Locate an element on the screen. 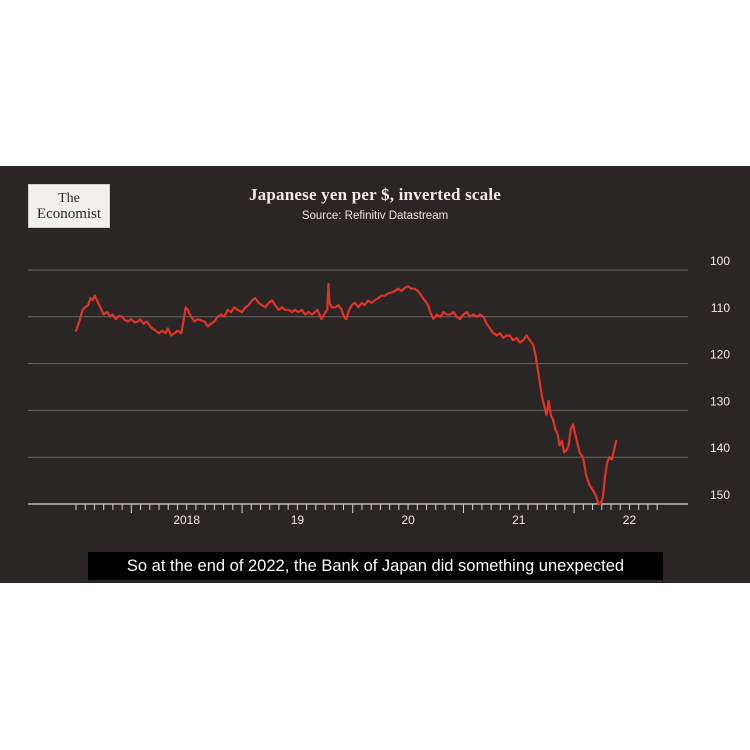  chart-title: Japanese yen per $, inverted scale is located at coordinates (374, 194).